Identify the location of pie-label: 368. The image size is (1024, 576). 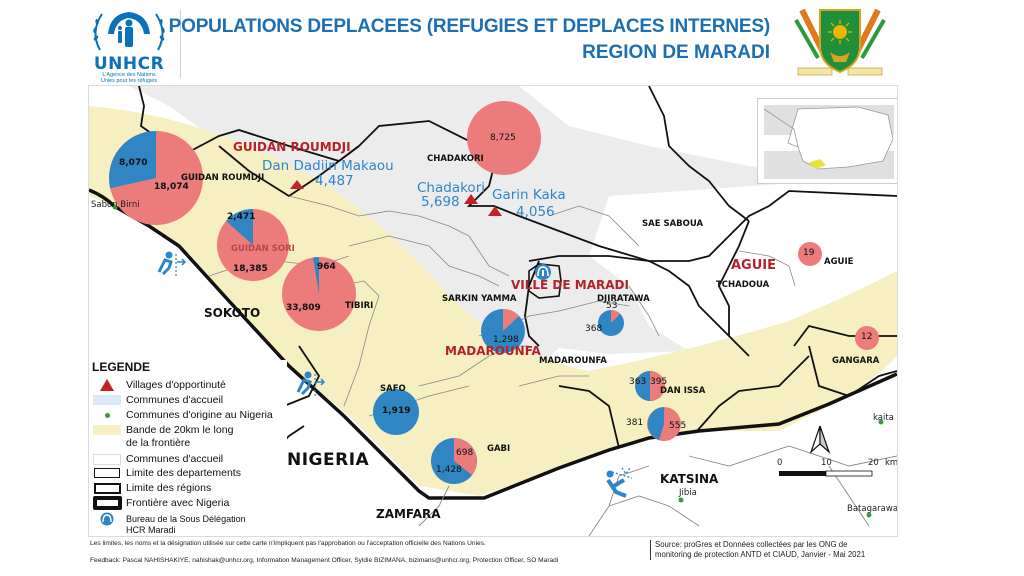
(594, 329).